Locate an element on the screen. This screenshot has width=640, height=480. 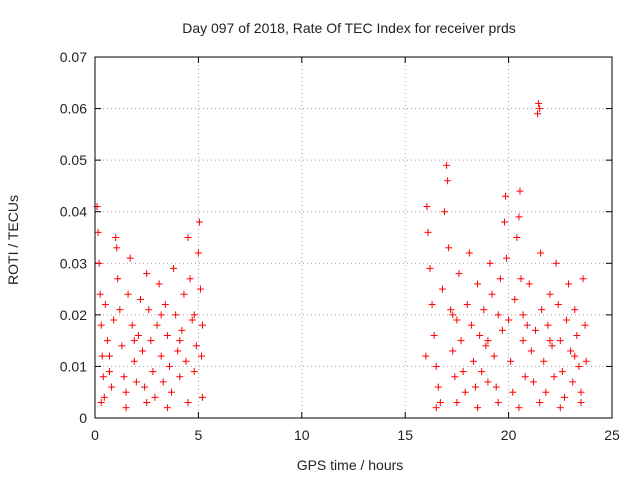
y-tick-label: 0.03 is located at coordinates (73, 263).